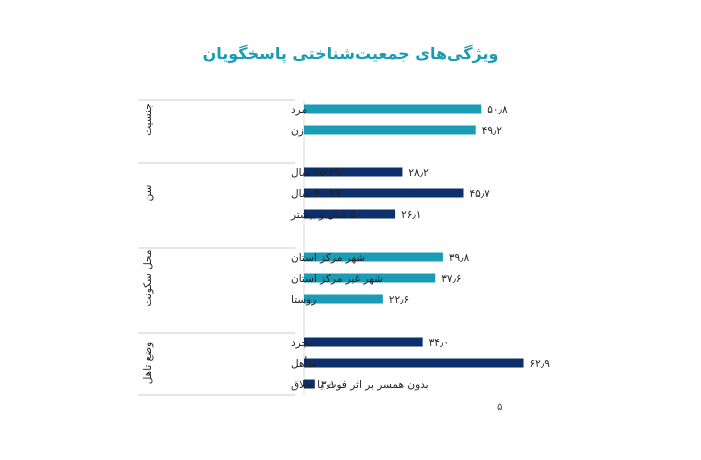 The height and width of the screenshot is (460, 701). I want to click on page-number: ۵, so click(500, 407).